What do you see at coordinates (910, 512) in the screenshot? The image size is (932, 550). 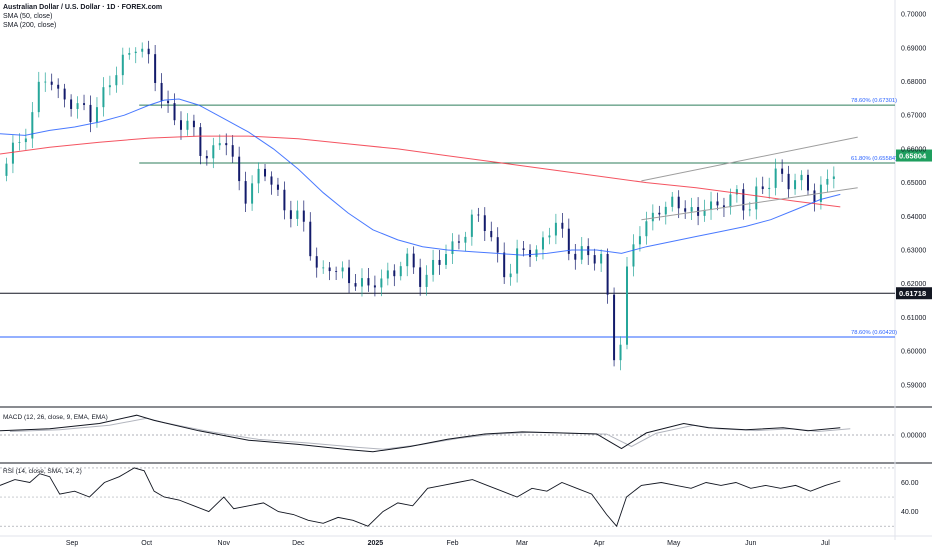 I see `rsi-tick-label: 40.00` at bounding box center [910, 512].